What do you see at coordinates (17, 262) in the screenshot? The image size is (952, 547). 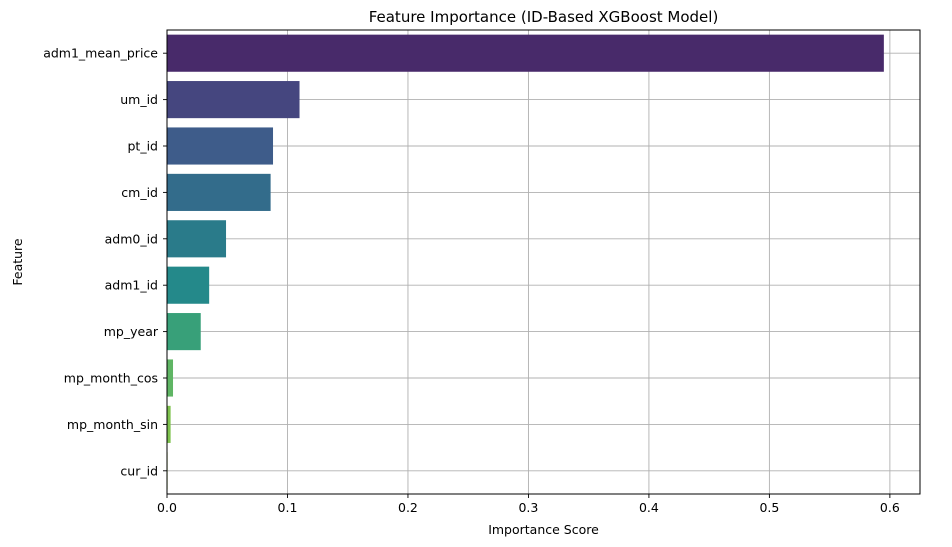 I see `y-axis-label: Feature` at bounding box center [17, 262].